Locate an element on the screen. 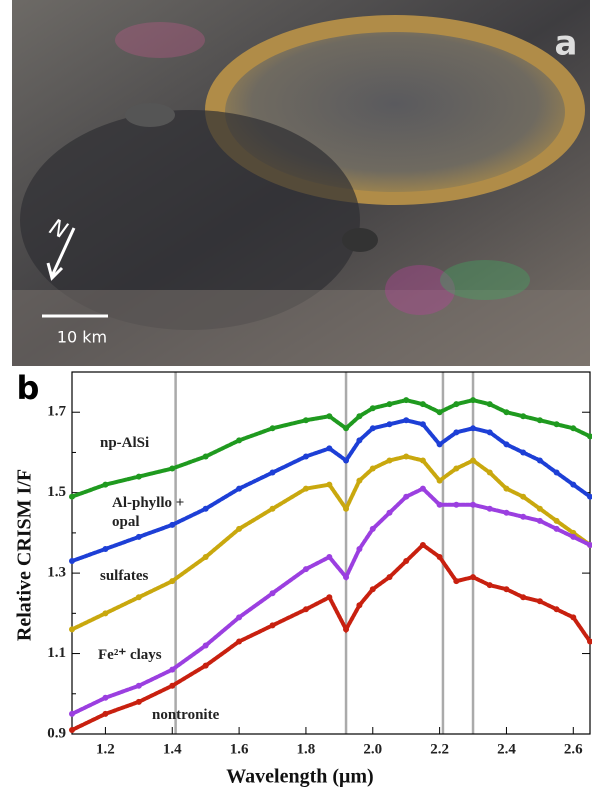 This screenshot has height=790, width=592. x-tick-label: 1.2 is located at coordinates (105, 749).